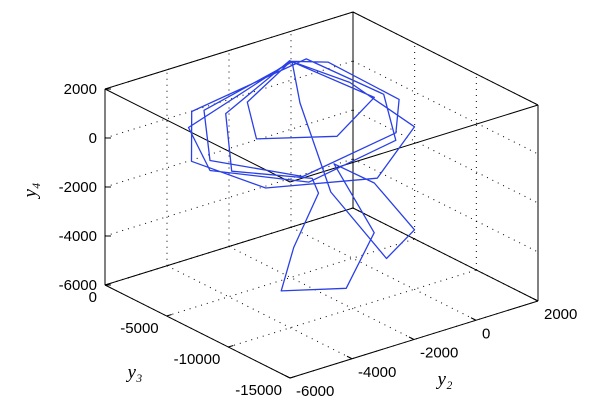 This screenshot has height=417, width=600. Describe the element at coordinates (30, 190) in the screenshot. I see `z-axis-label: y₄` at that location.